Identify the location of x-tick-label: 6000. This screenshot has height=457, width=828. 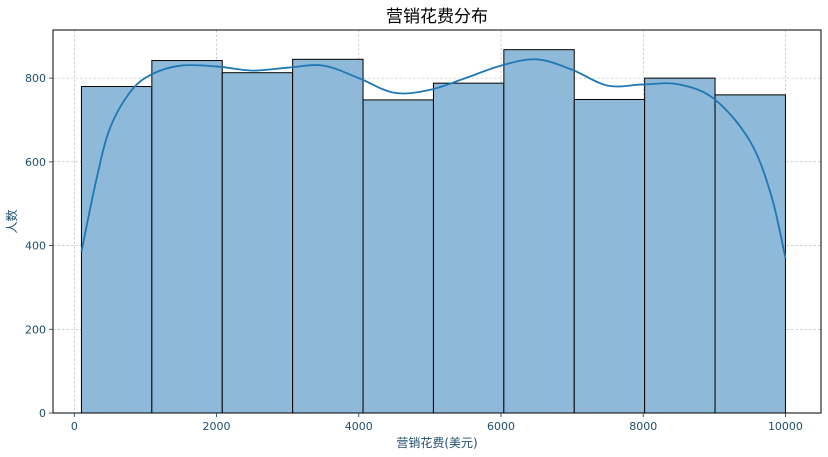
(501, 426).